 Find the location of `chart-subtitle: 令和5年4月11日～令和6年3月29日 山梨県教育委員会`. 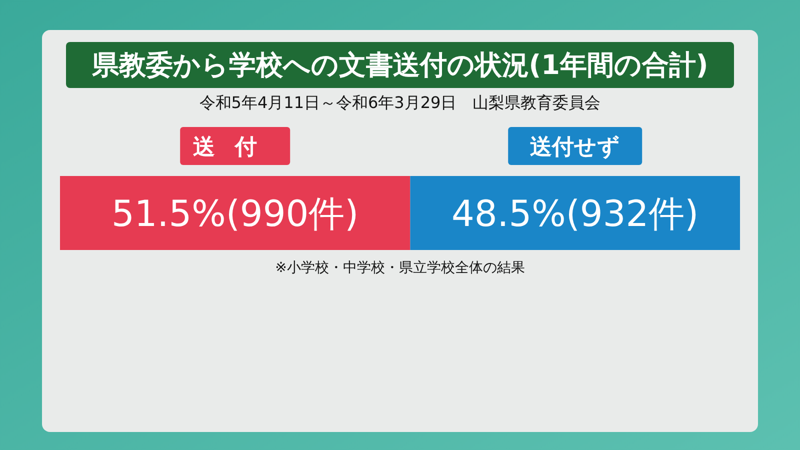

chart-subtitle: 令和5年4月11日～令和6年3月29日 山梨県教育委員会 is located at coordinates (400, 102).